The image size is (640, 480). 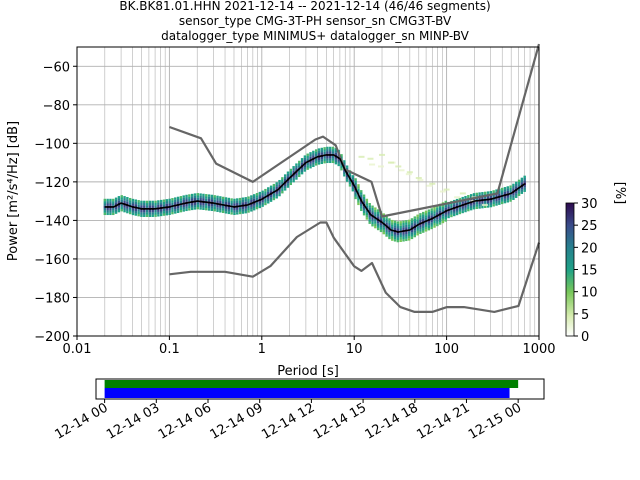 I want to click on x-tick-label: 0.1, so click(x=169, y=349).